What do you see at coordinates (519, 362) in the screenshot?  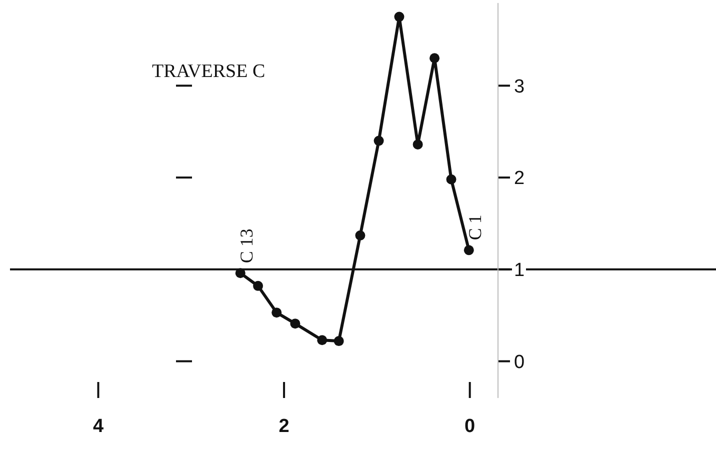 I see `y-tick-label: 0` at bounding box center [519, 362].